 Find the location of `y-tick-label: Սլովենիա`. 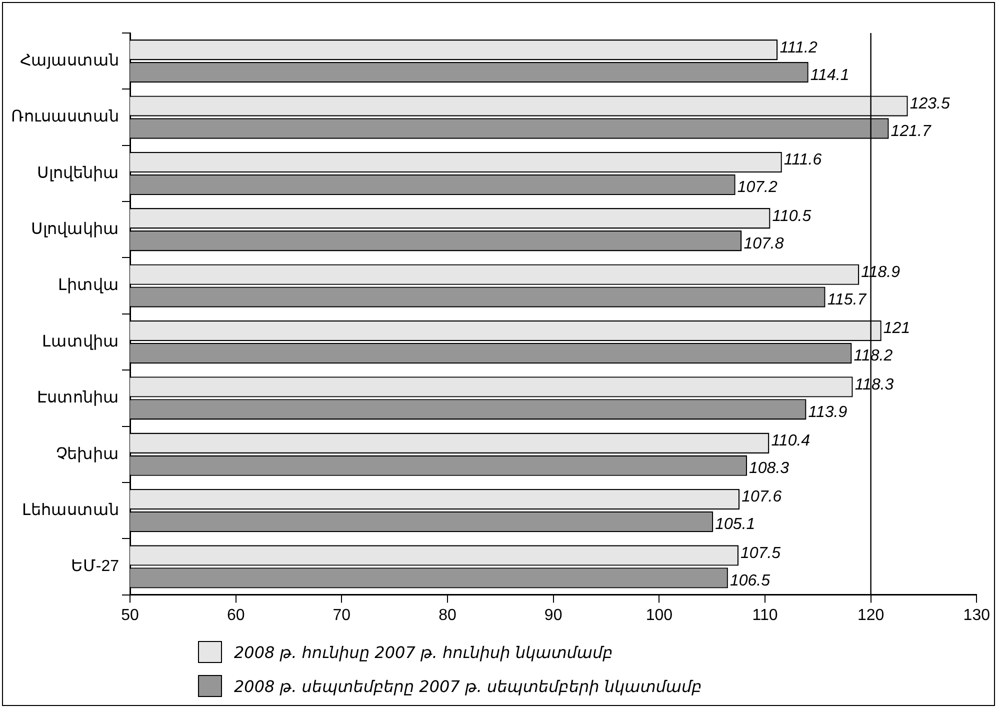

y-tick-label: Սլովենիա is located at coordinates (78, 173).